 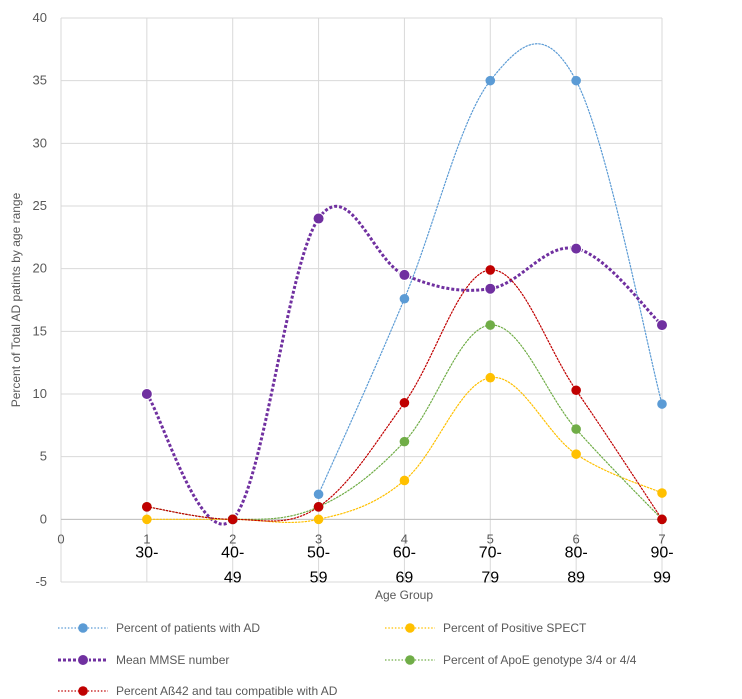 What do you see at coordinates (661, 538) in the screenshot?
I see `x-tick-label: 7` at bounding box center [661, 538].